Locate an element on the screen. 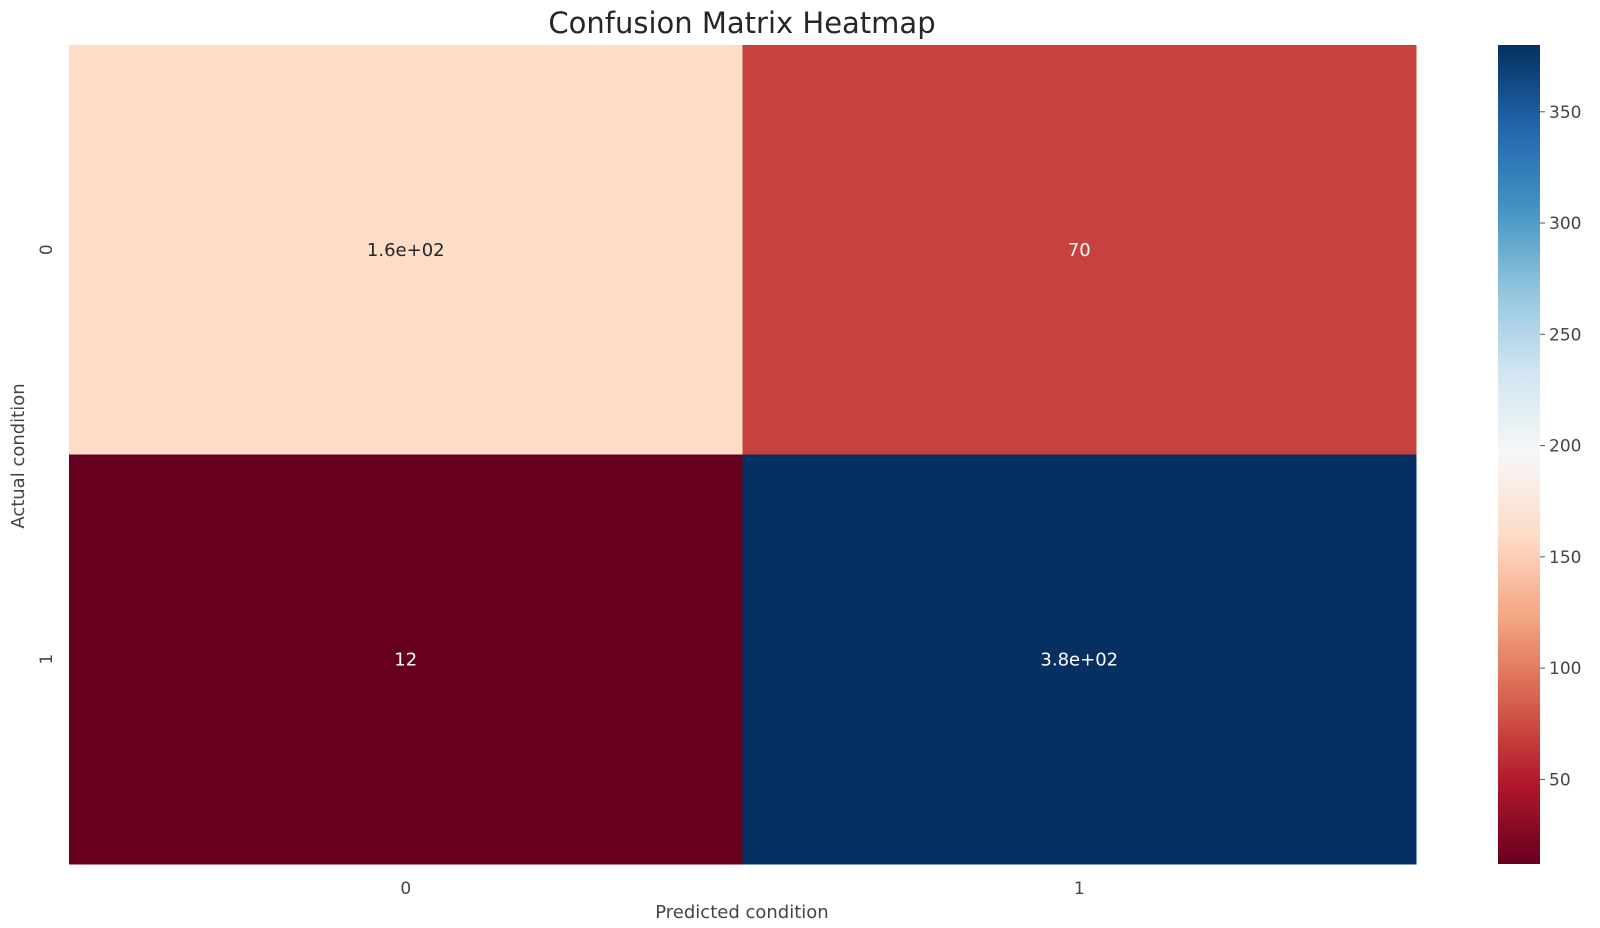  colorbar-tick-label: 50 is located at coordinates (1560, 780).